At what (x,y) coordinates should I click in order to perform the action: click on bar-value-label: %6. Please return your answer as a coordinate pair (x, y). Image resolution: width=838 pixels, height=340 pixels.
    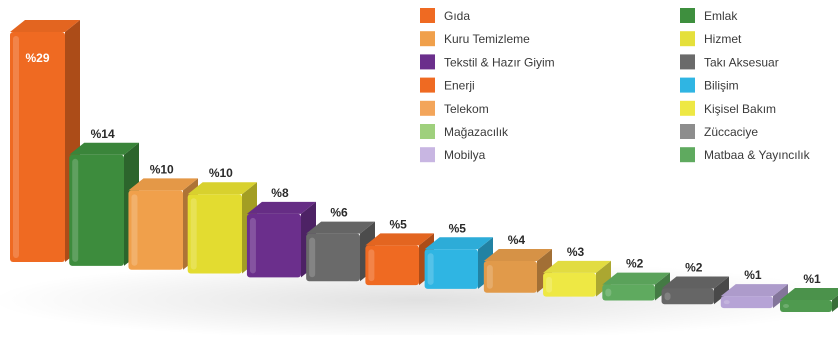
    Looking at the image, I should click on (339, 213).